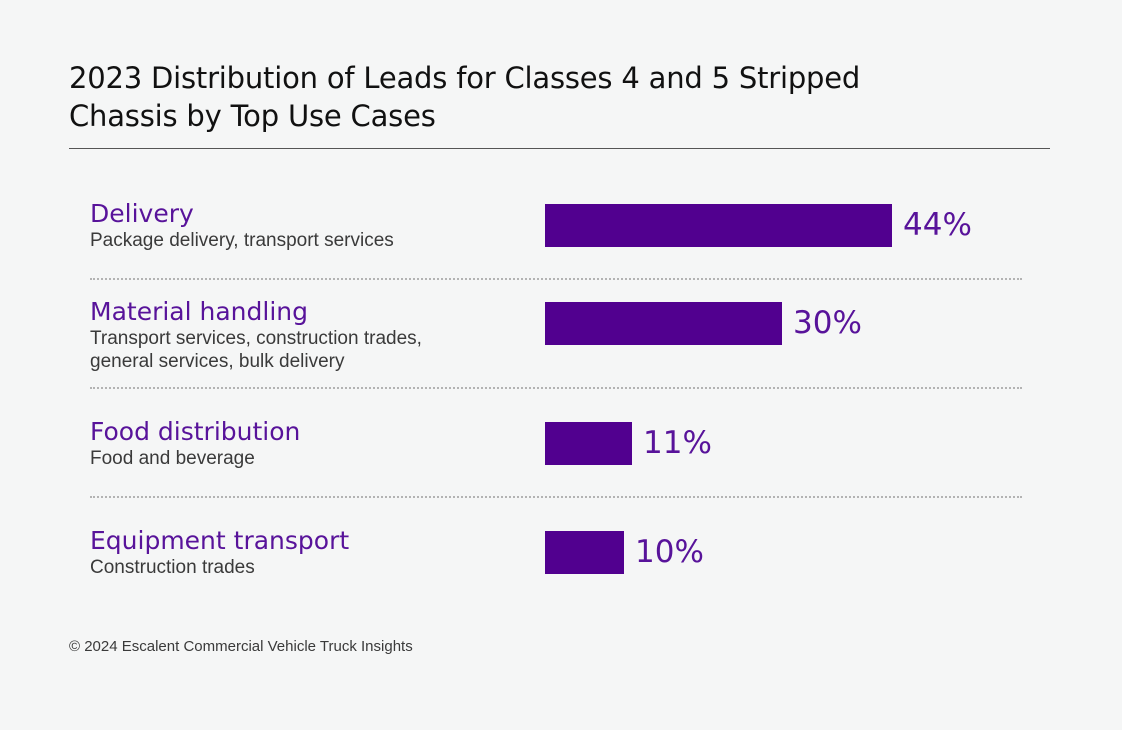 The width and height of the screenshot is (1122, 730). I want to click on category-label: Equipment transport, so click(220, 540).